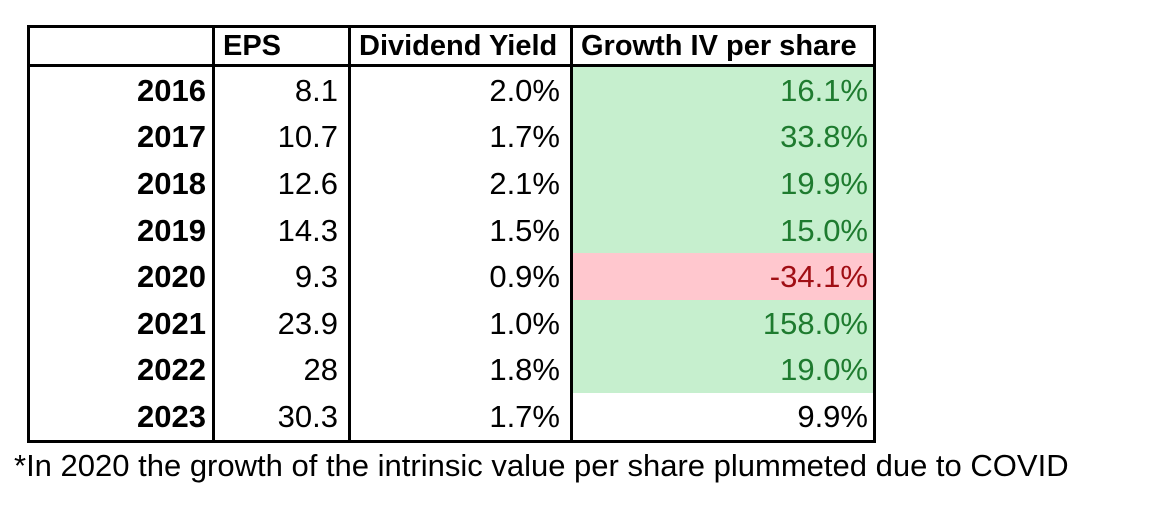 The image size is (1162, 508). I want to click on header-dividend-yield: Dividend Yield, so click(460, 46).